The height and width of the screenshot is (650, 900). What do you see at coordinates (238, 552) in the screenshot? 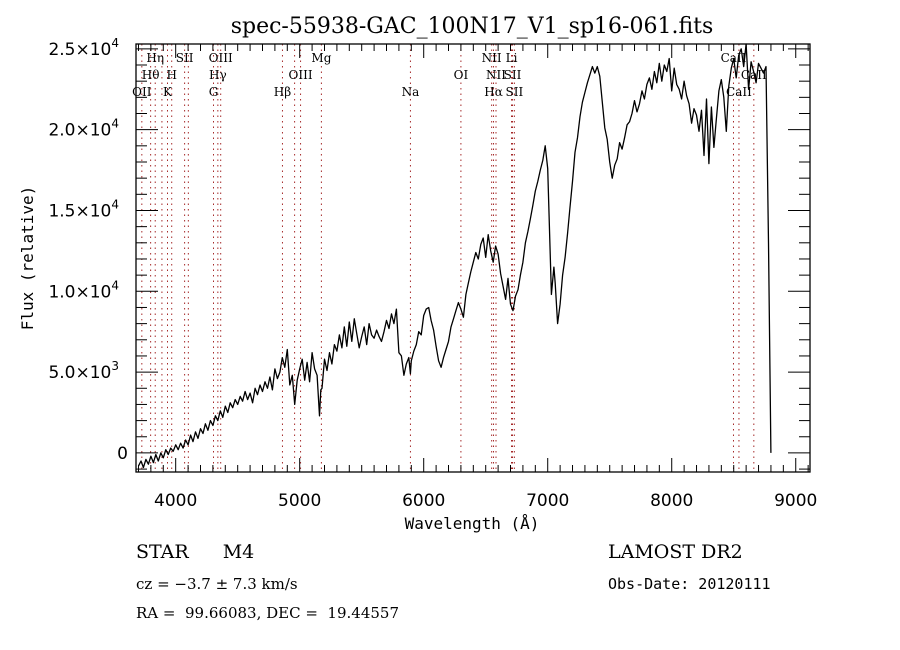
I see `subclass-label: M4` at bounding box center [238, 552].